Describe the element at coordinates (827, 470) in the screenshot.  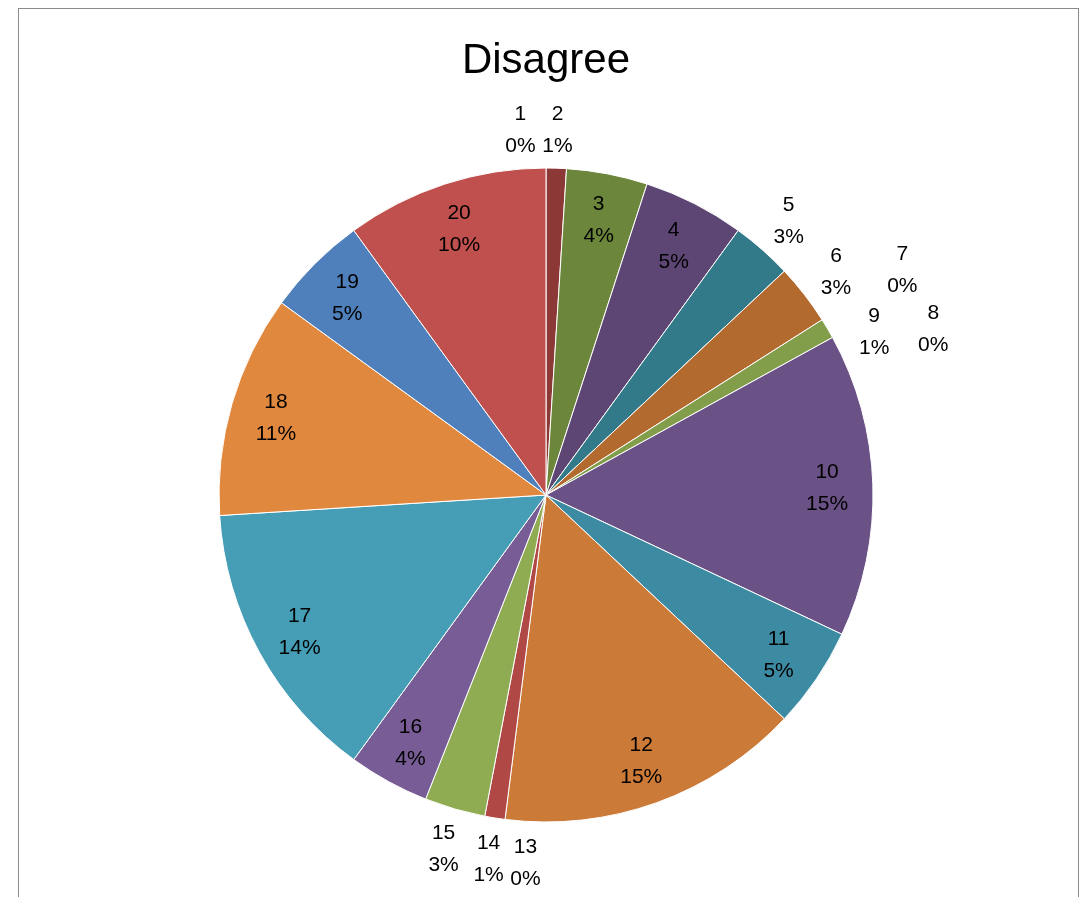
I see `slice-label: 10` at that location.